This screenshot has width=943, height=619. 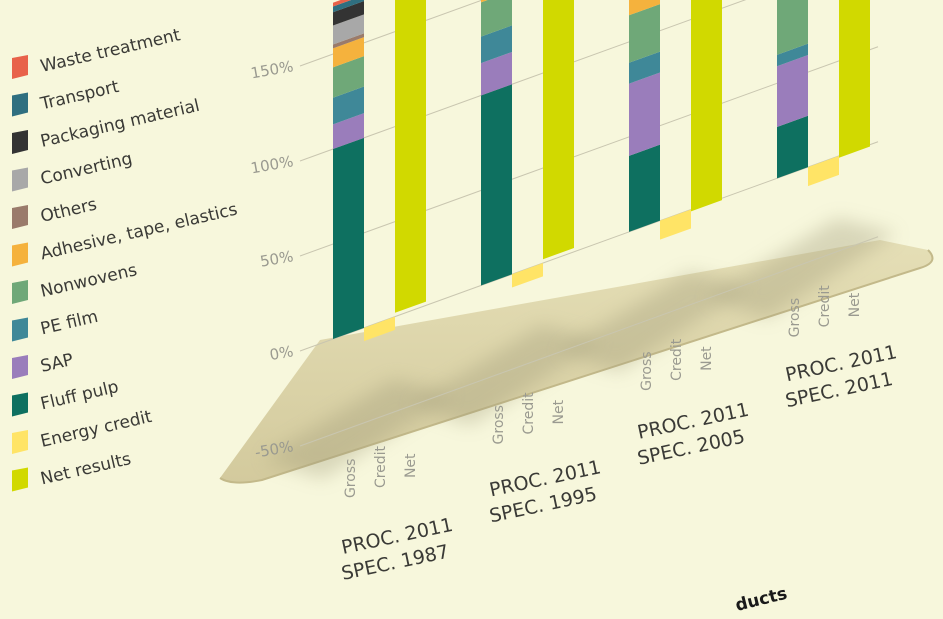 What do you see at coordinates (96, 429) in the screenshot?
I see `legend-label: Energy credit` at bounding box center [96, 429].